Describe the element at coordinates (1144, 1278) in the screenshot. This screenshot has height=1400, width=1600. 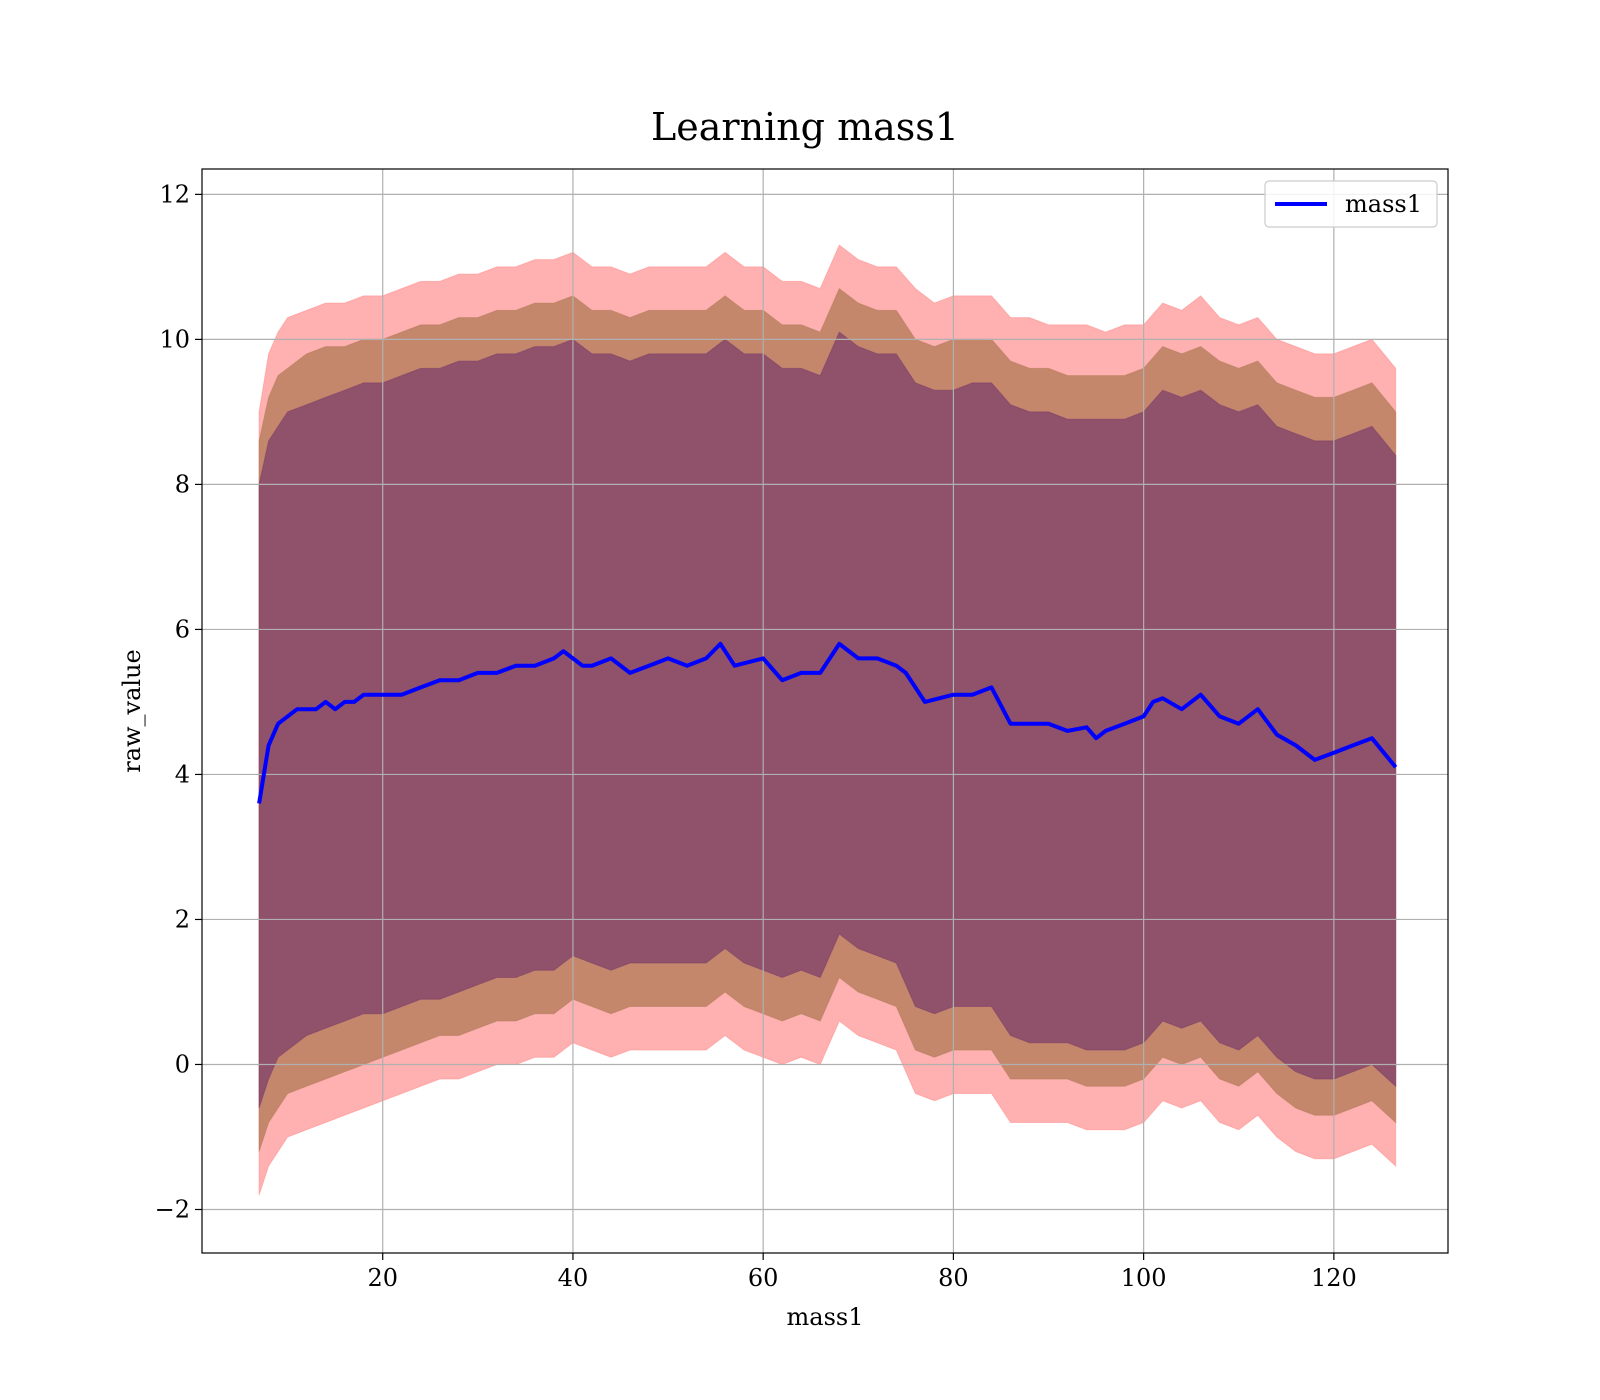
I see `x-tick-label-4: 100` at that location.